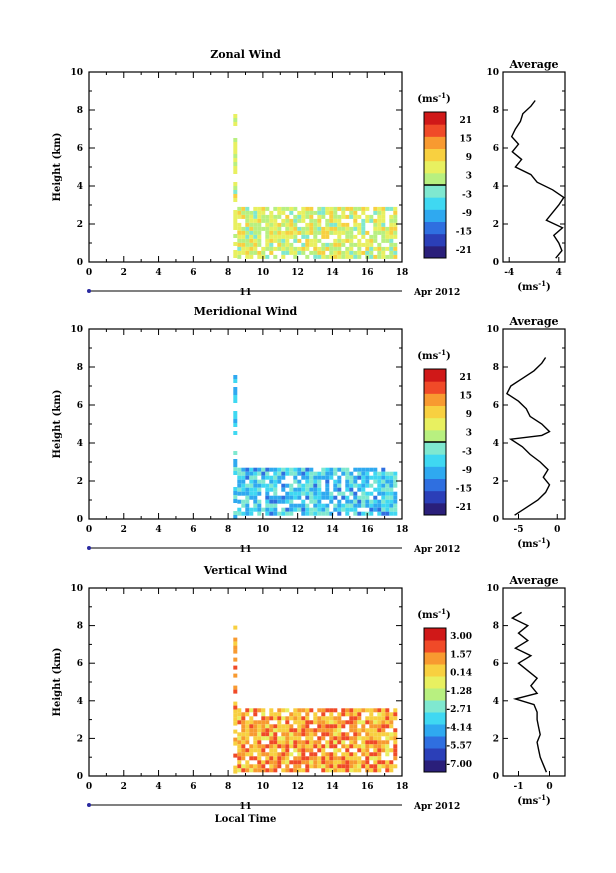 The height and width of the screenshot is (873, 616). I want to click on heatmap-cells, so click(315, 447).